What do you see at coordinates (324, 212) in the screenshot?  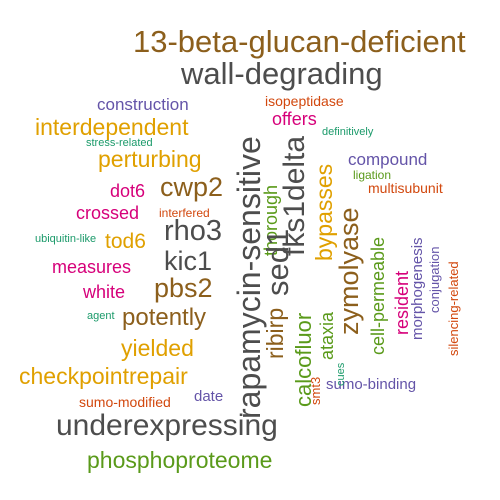 I see `word-bypasses: bypasses` at bounding box center [324, 212].